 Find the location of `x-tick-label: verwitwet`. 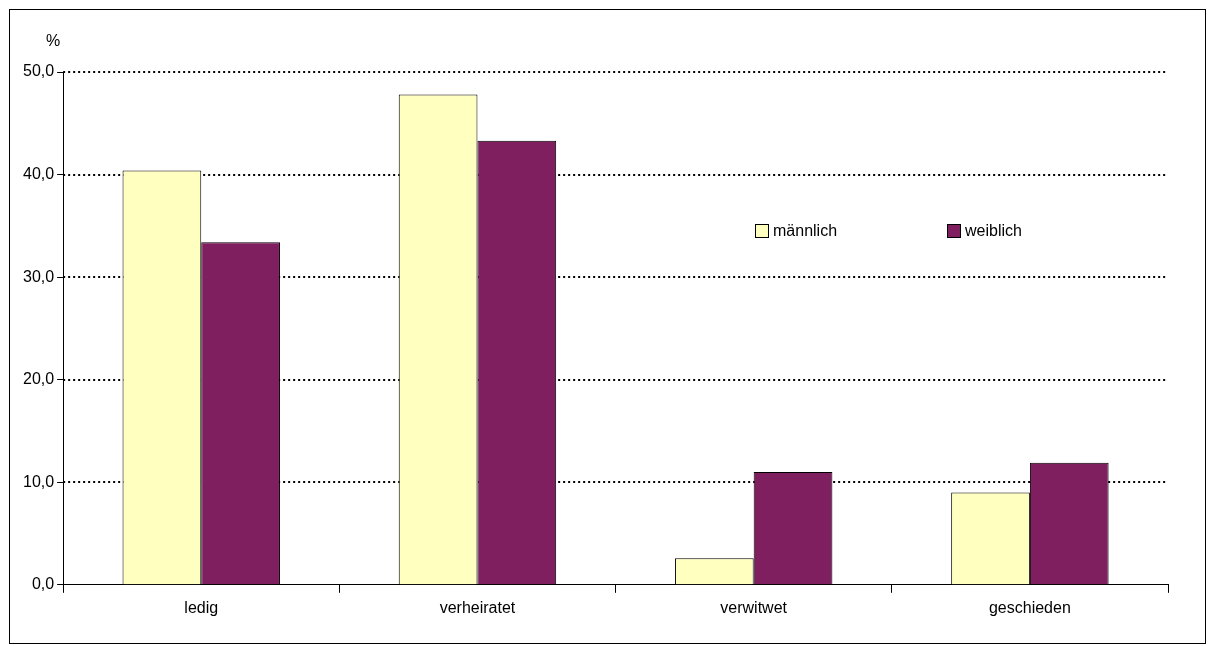

x-tick-label: verwitwet is located at coordinates (754, 607).